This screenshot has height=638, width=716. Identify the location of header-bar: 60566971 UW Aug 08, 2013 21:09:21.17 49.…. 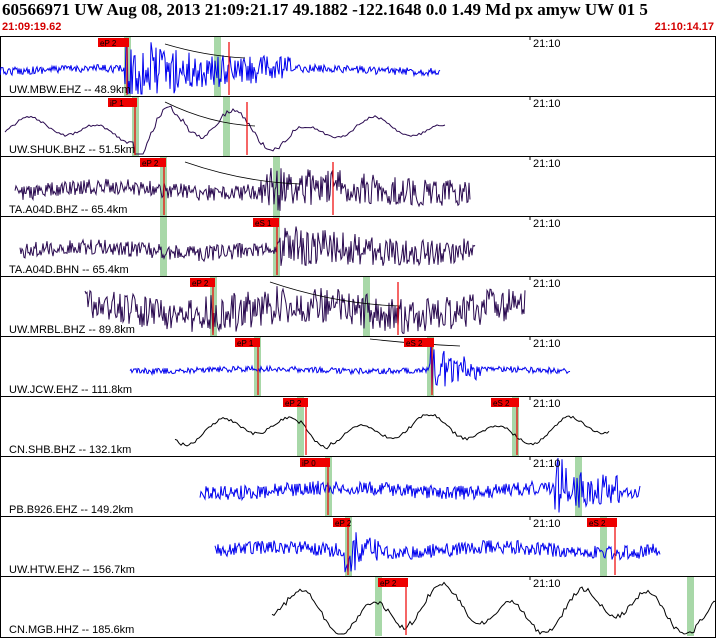
(358, 17).